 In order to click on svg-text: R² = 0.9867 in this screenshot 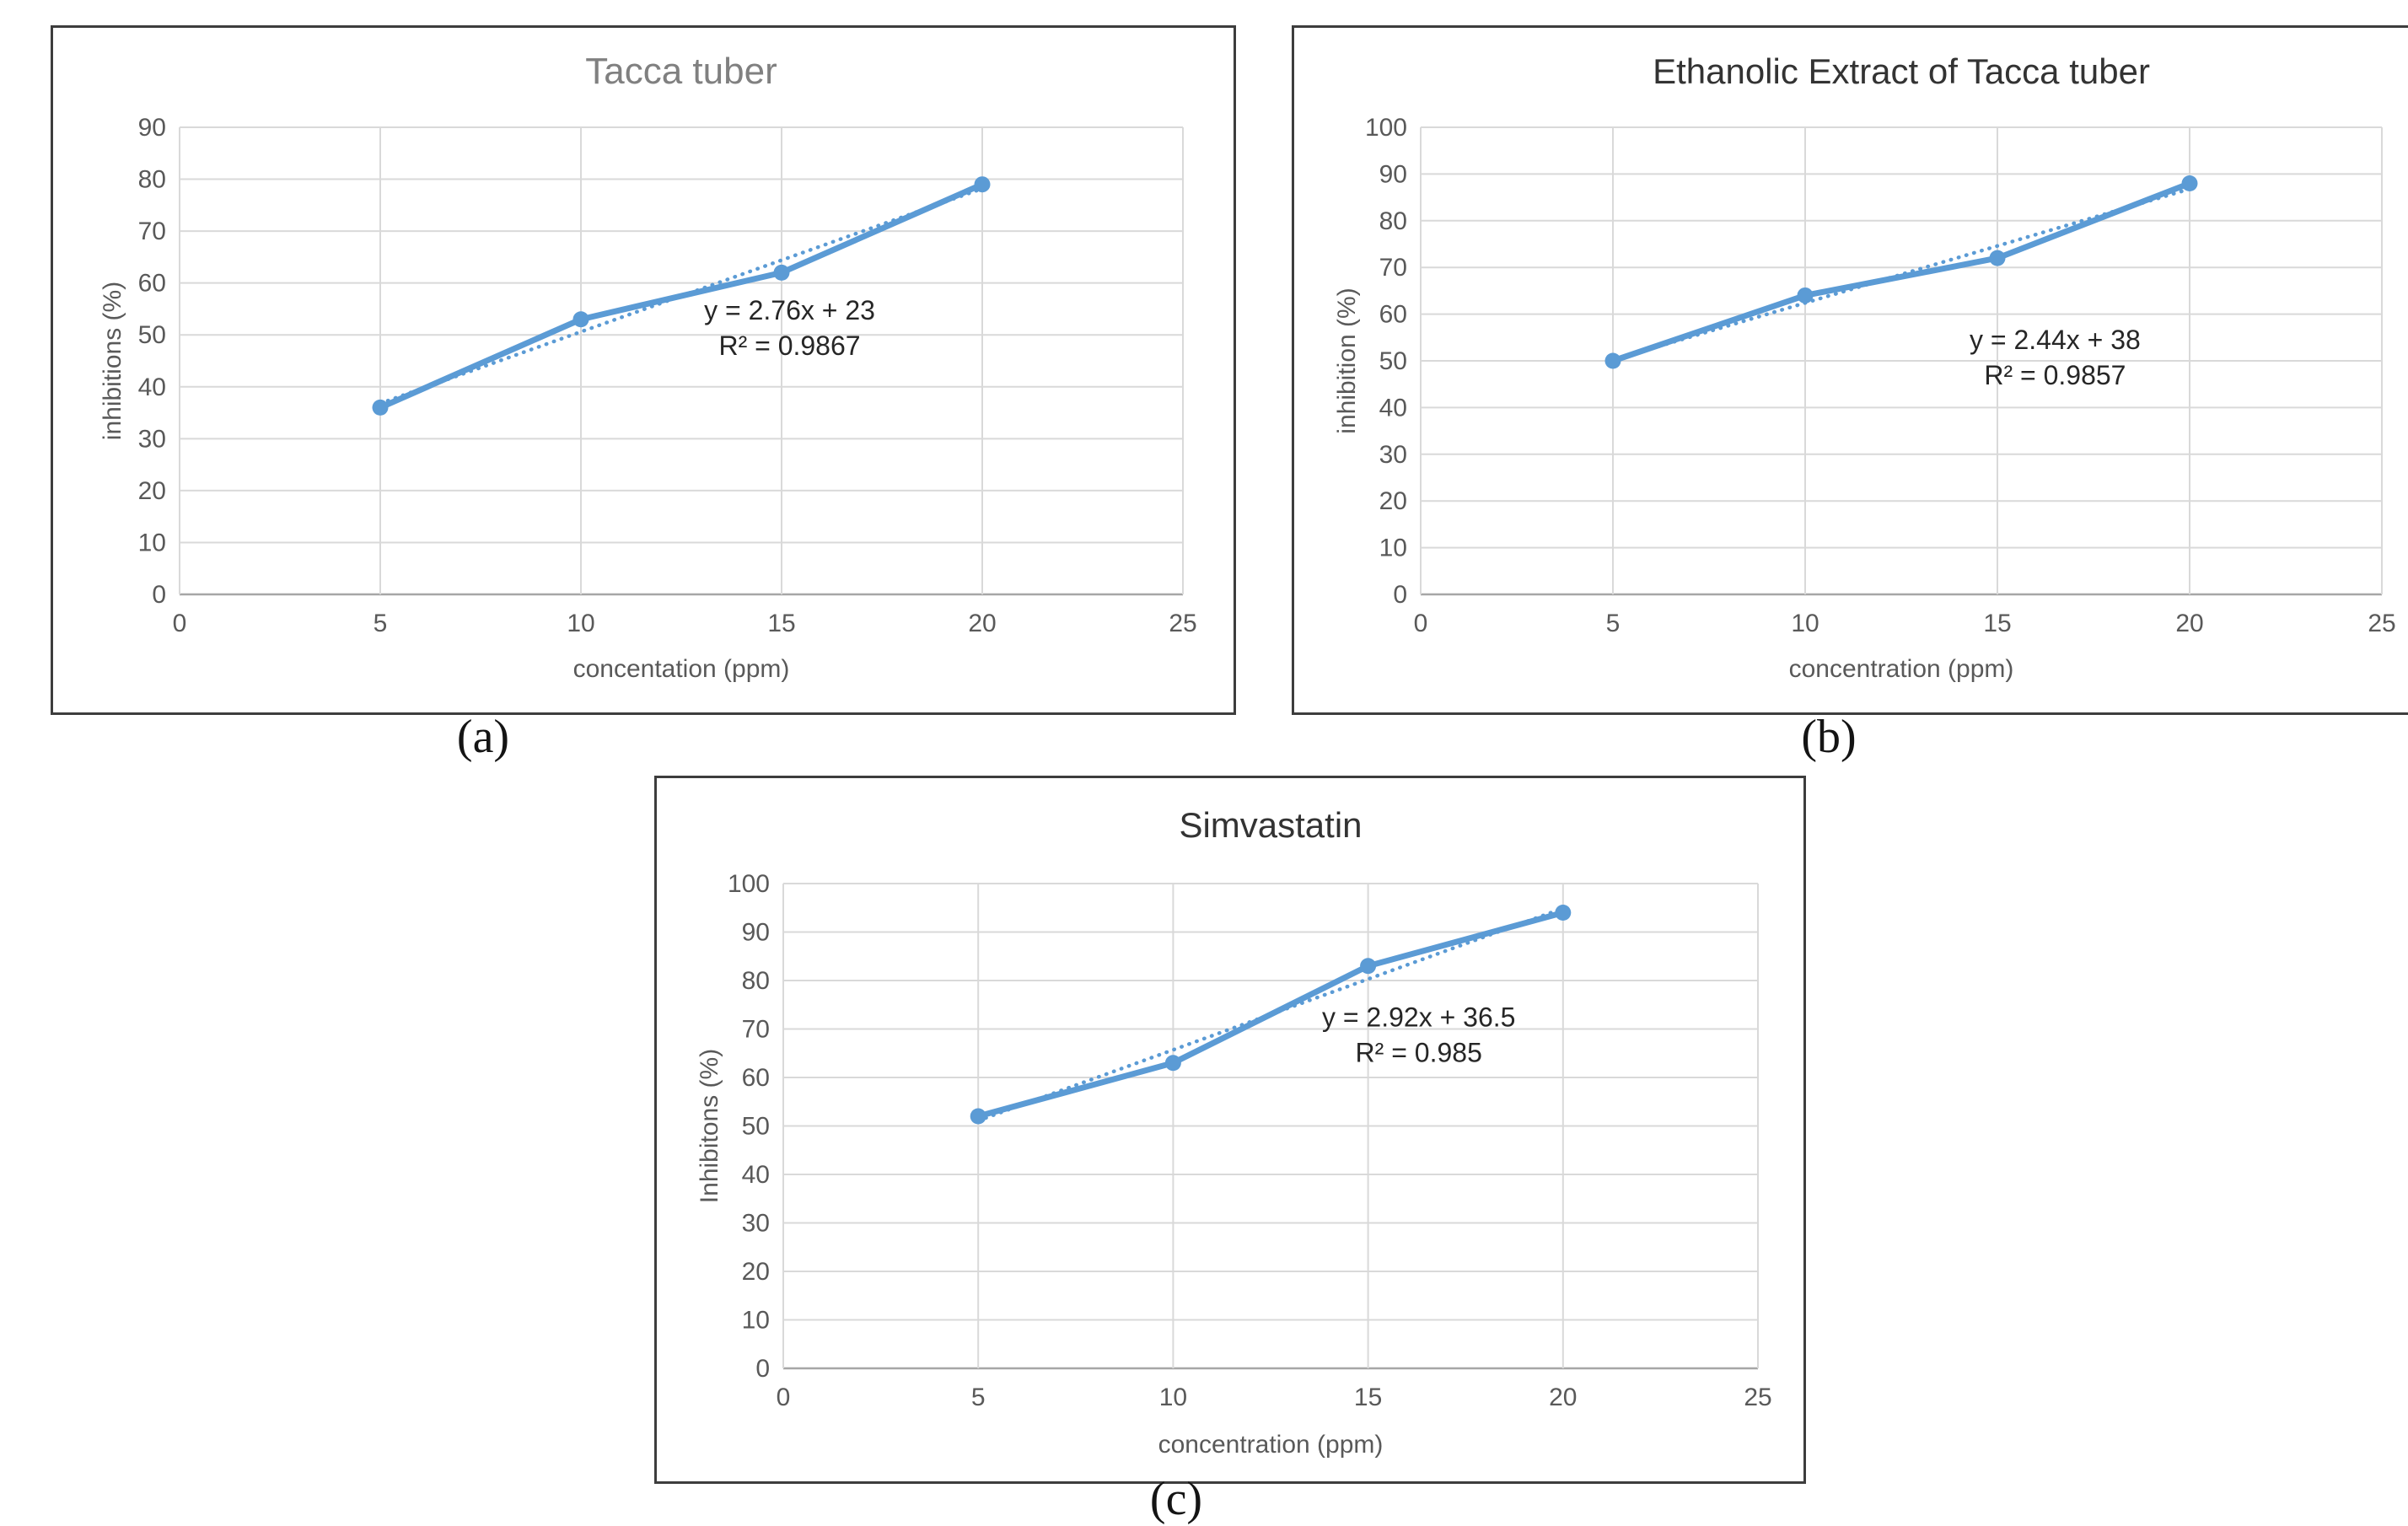, I will do `click(789, 345)`.